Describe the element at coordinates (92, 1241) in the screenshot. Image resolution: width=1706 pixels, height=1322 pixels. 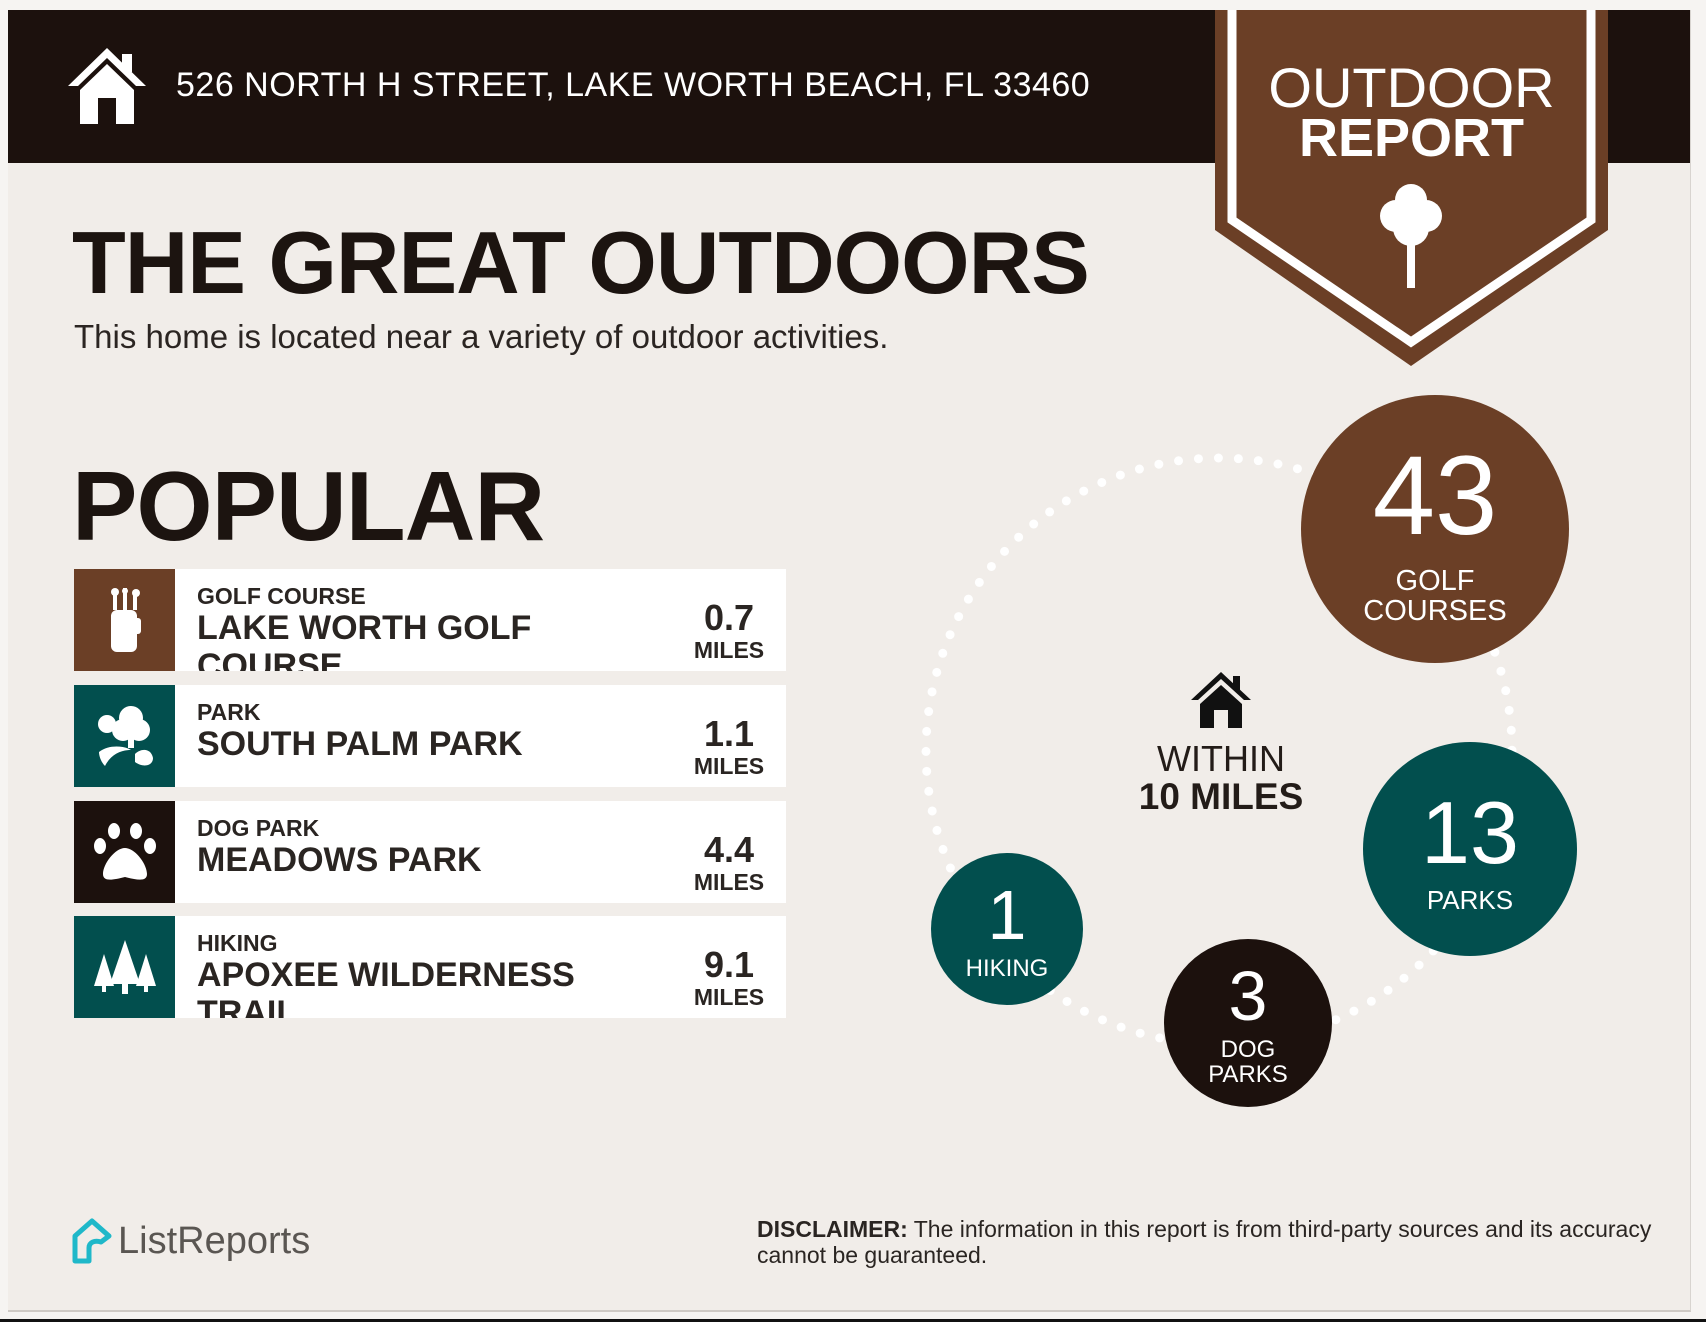
I see `logo-icon` at that location.